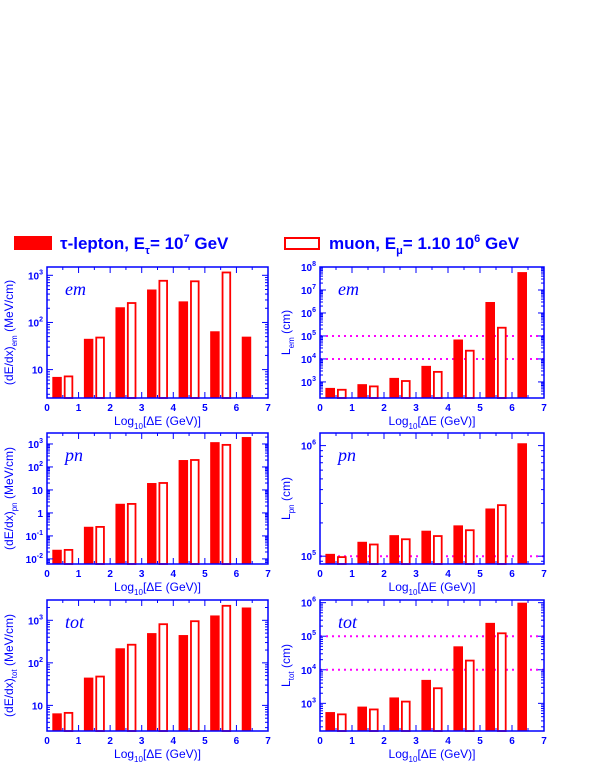 This screenshot has height=768, width=594. I want to click on y-axis-label: (dE/dx)pn (MeV/cm), so click(10, 498).